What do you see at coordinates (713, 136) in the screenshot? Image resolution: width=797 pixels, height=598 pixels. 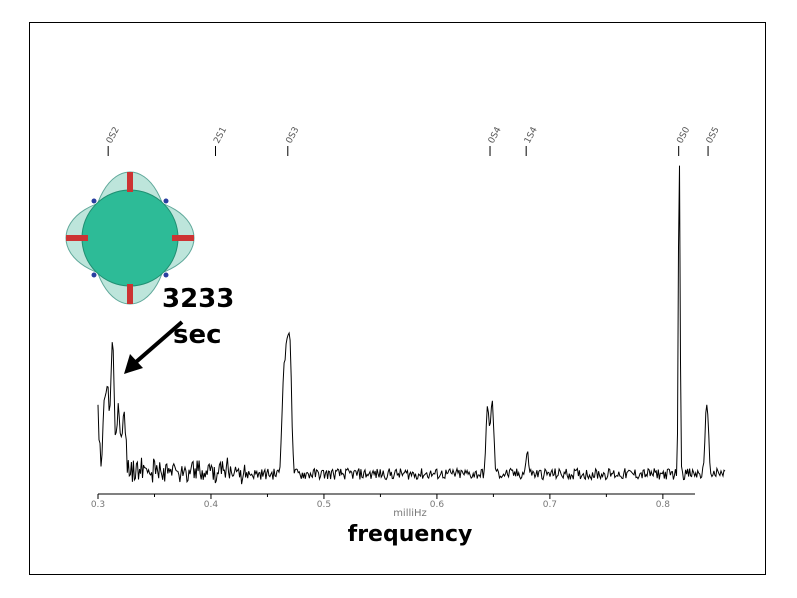 I see `peak-label: 0S5` at bounding box center [713, 136].